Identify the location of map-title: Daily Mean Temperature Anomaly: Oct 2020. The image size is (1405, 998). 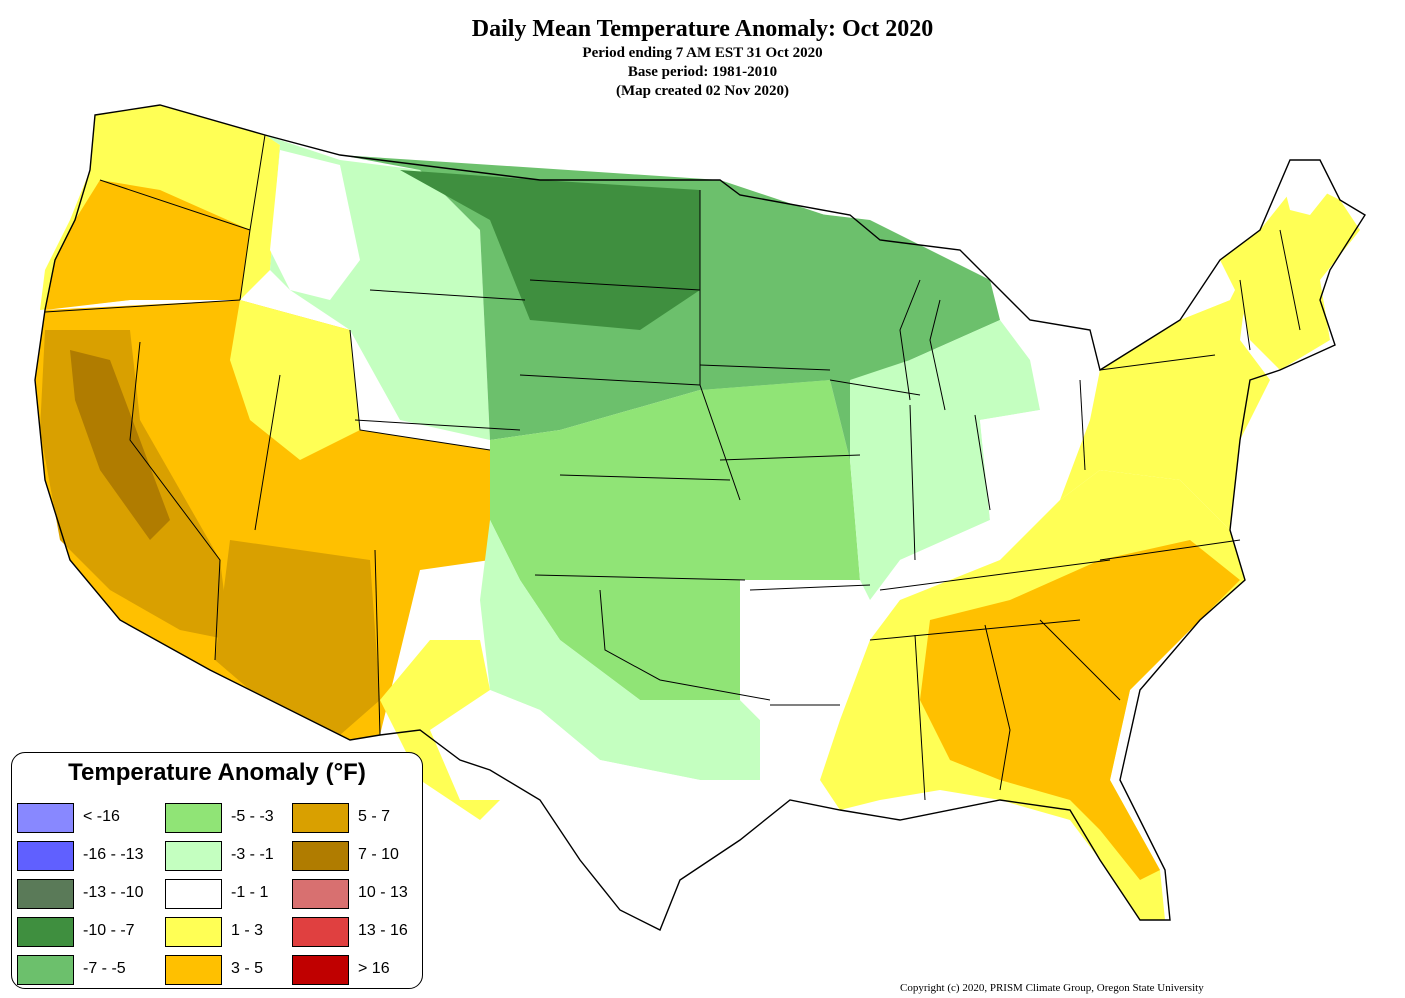
(702, 29).